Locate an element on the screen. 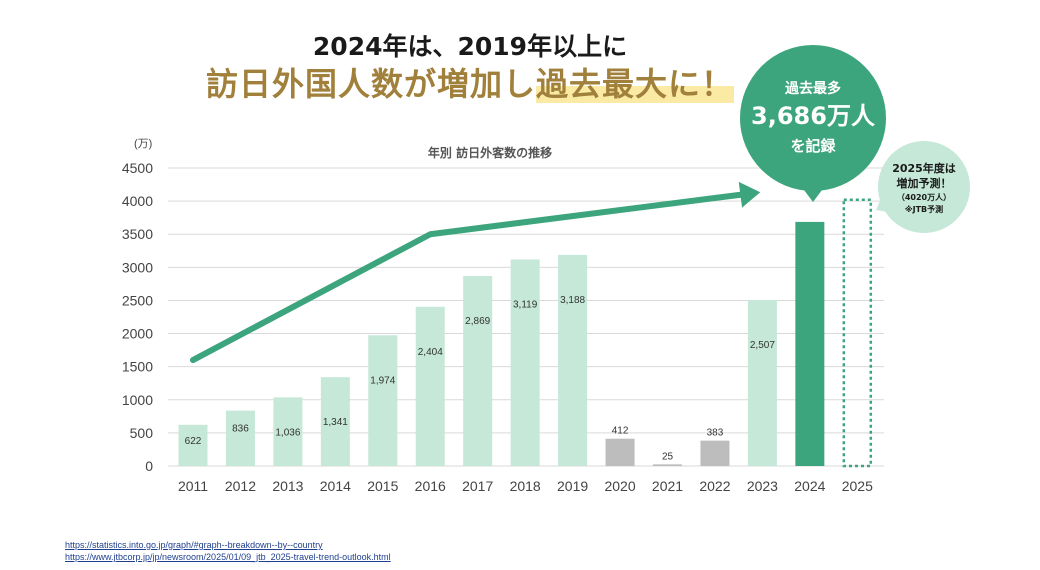 The height and width of the screenshot is (570, 1040). forecast-callout-line3: （4020万人） is located at coordinates (924, 197).